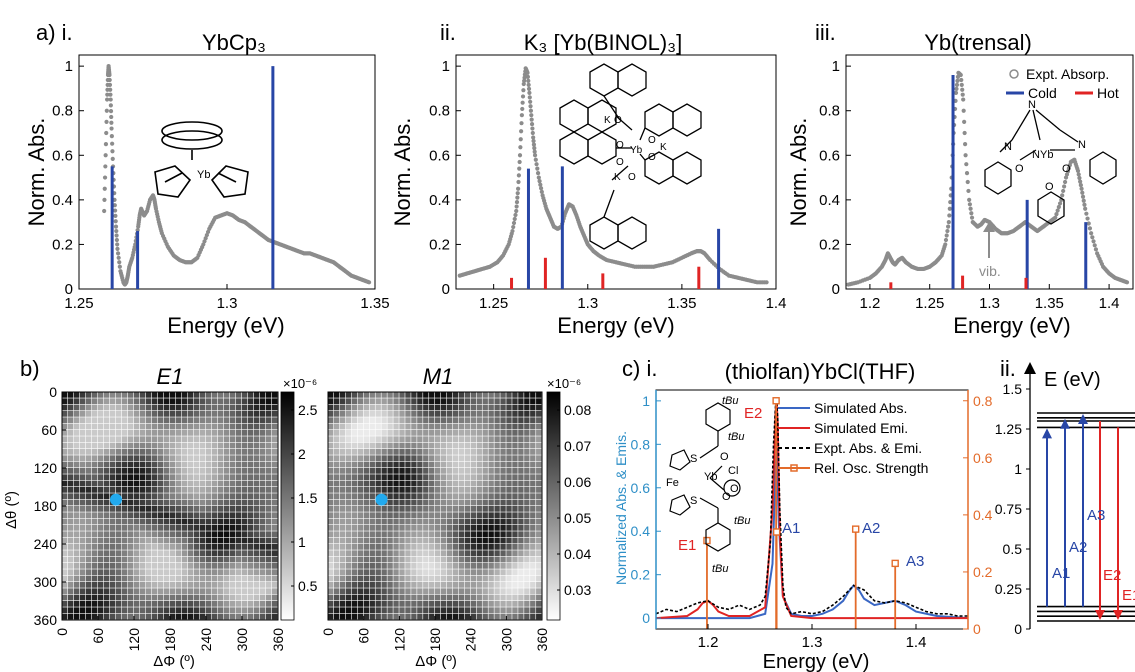 The image size is (1135, 672). Describe the element at coordinates (868, 448) in the screenshot. I see `legend-label: Expt. Abs. & Emi.` at that location.